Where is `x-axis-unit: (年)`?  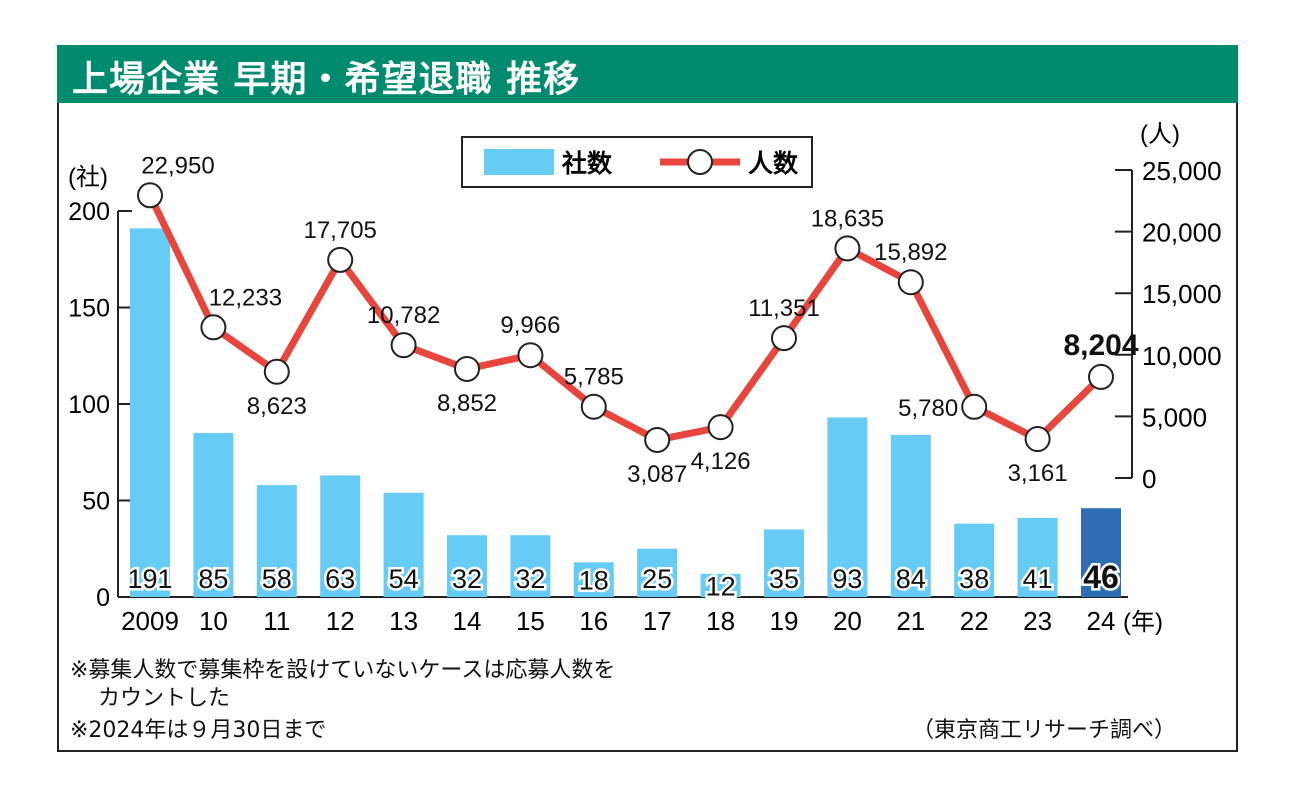
x-axis-unit: (年) is located at coordinates (1143, 622).